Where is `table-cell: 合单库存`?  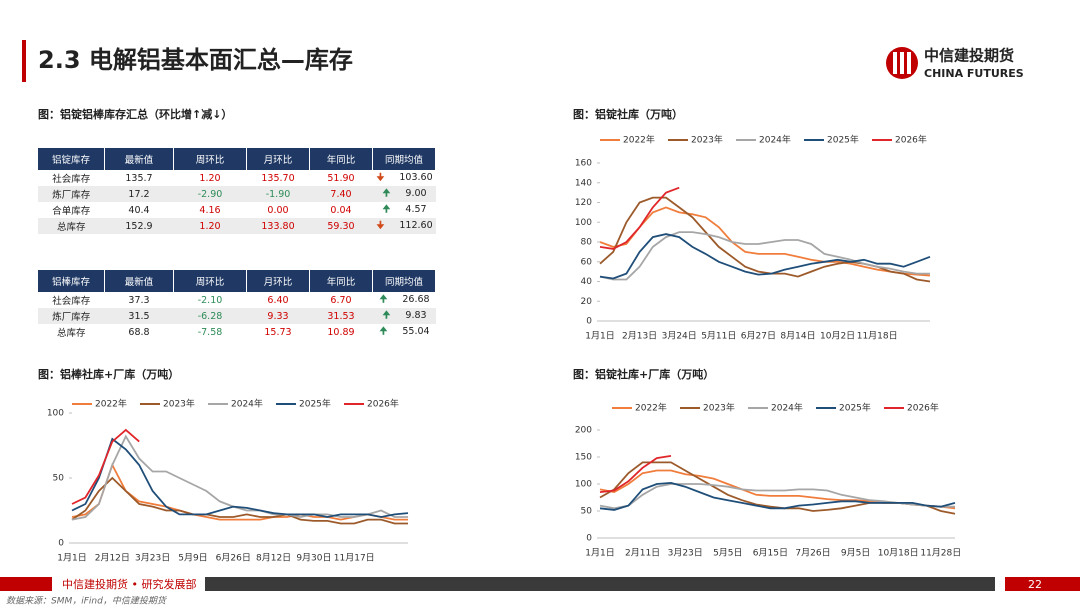 table-cell: 合单库存 is located at coordinates (71, 210).